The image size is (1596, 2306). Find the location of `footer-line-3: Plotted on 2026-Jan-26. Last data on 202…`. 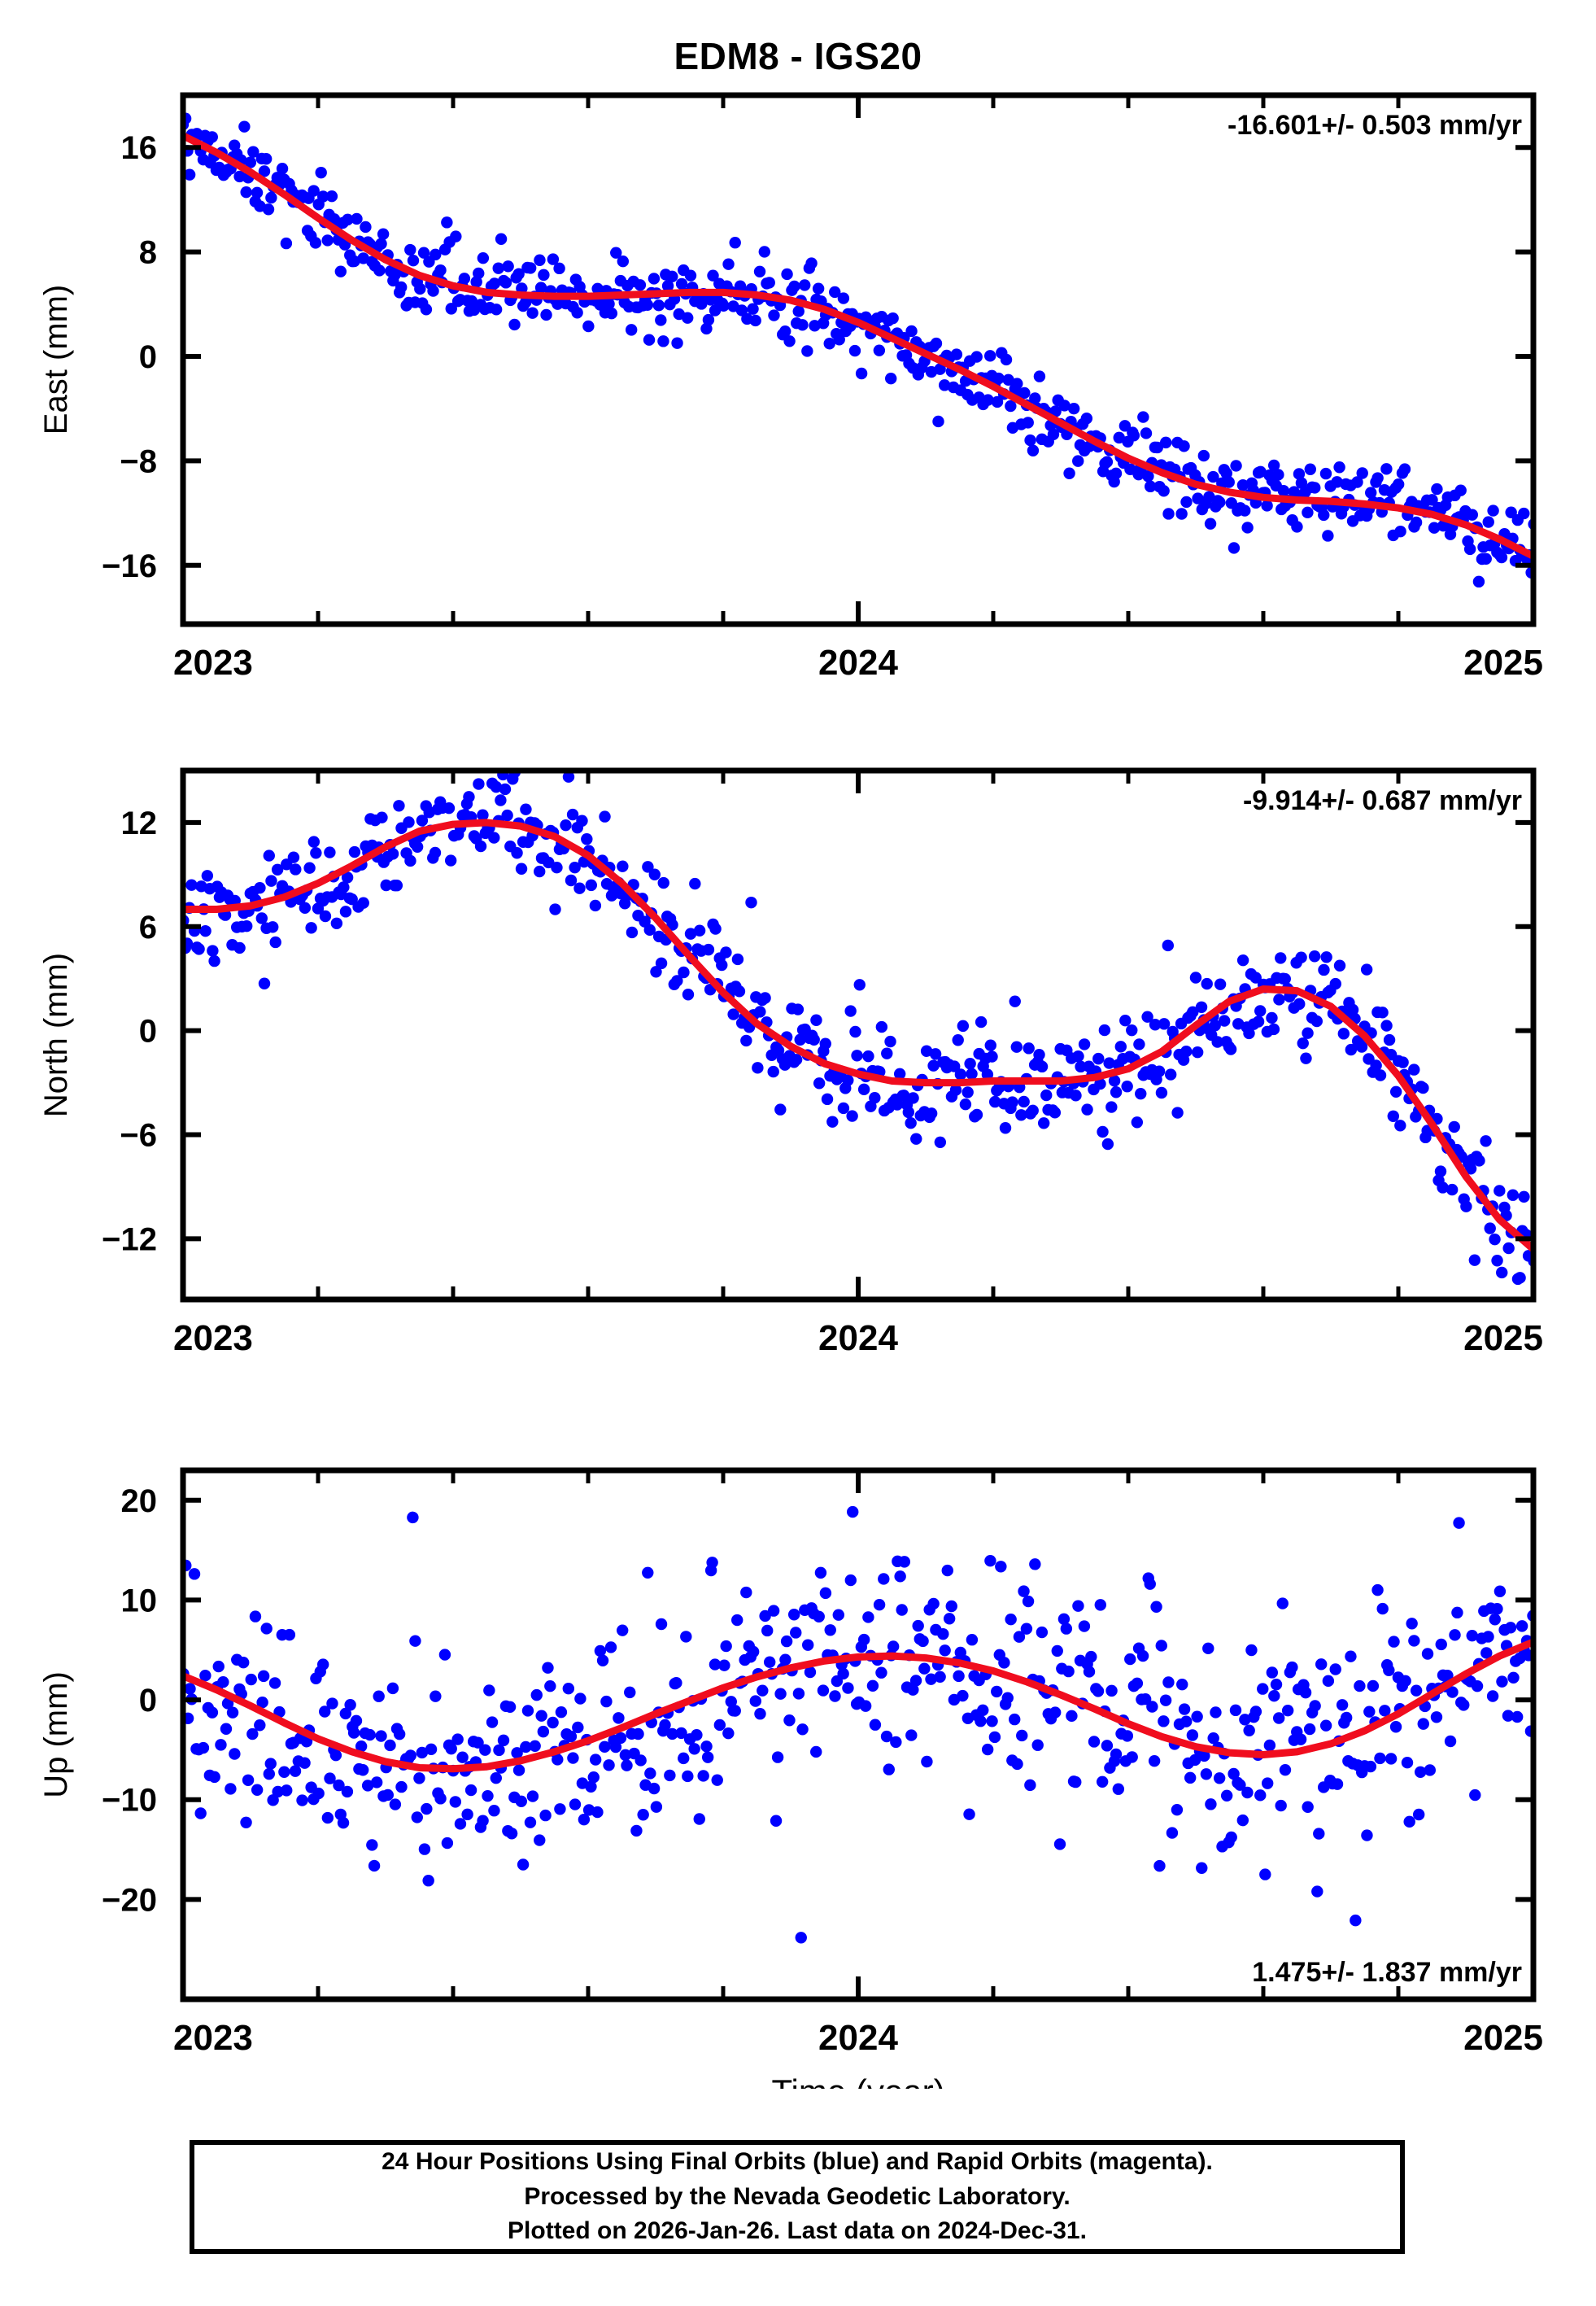

footer-line-3: Plotted on 2026-Jan-26. Last data on 202… is located at coordinates (797, 2231).